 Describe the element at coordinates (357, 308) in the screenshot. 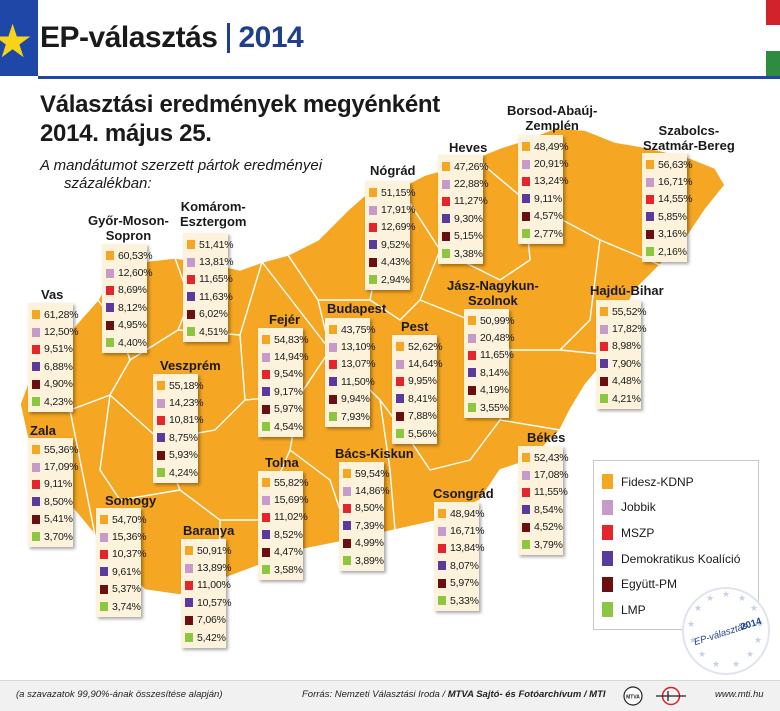

I see `county-label-budapest: Budapest` at that location.